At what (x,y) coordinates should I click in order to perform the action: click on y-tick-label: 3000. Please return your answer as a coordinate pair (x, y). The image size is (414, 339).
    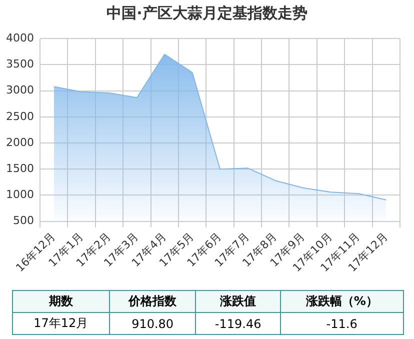
    Looking at the image, I should click on (20, 90).